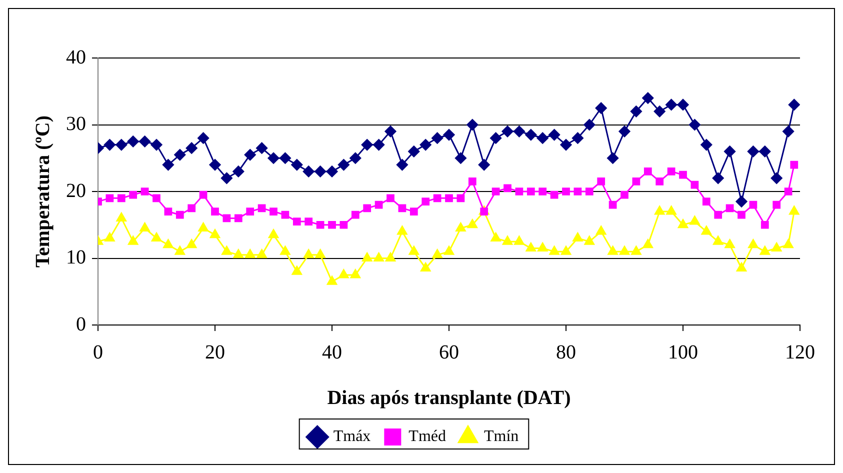  I want to click on x-tick-label: 20, so click(215, 352).